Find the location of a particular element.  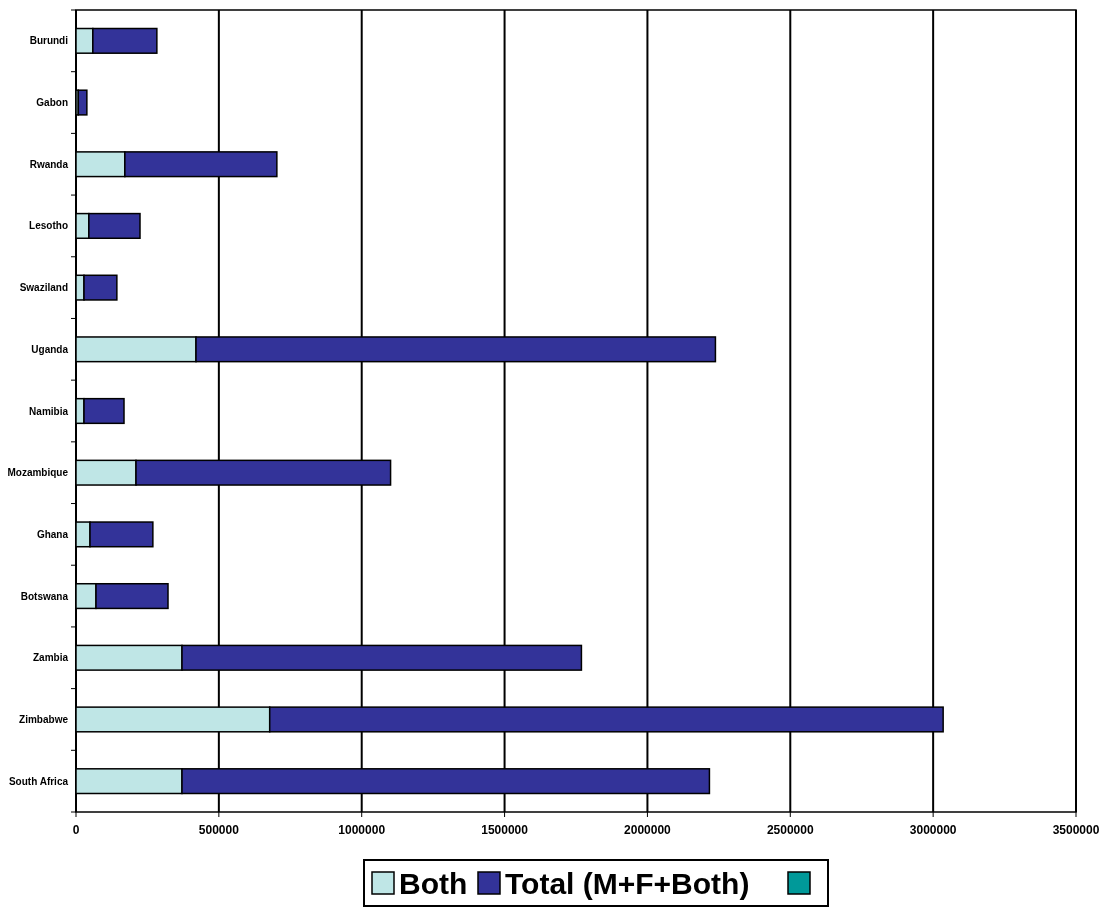

bar is located at coordinates (82, 102).